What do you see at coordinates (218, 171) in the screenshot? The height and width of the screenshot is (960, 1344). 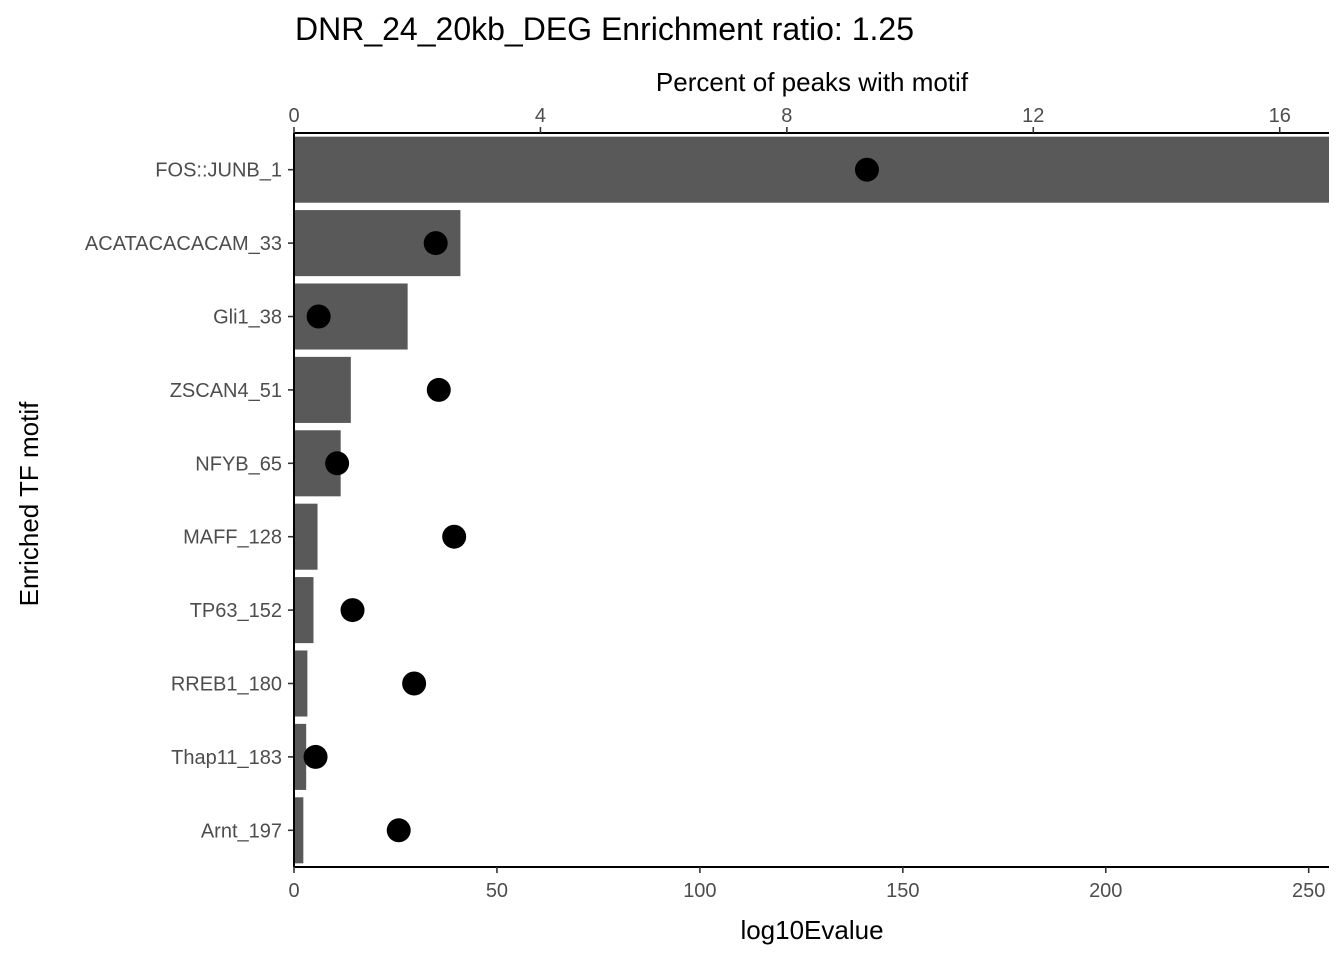 I see `y-tick-label: FOS::JUNB_1` at bounding box center [218, 171].